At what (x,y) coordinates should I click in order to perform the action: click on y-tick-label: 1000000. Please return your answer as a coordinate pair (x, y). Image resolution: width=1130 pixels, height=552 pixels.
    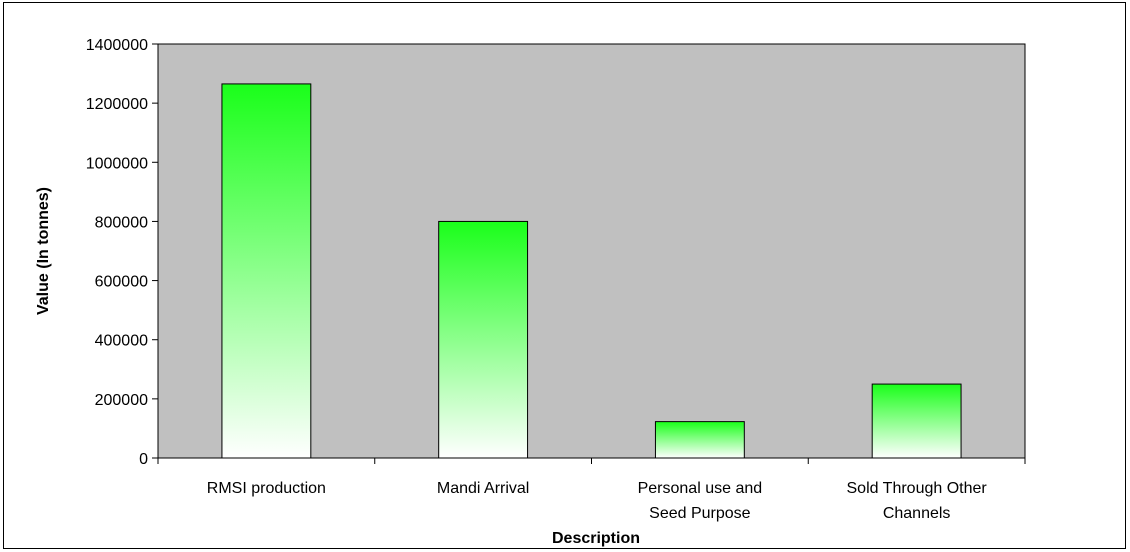
    Looking at the image, I should click on (117, 163).